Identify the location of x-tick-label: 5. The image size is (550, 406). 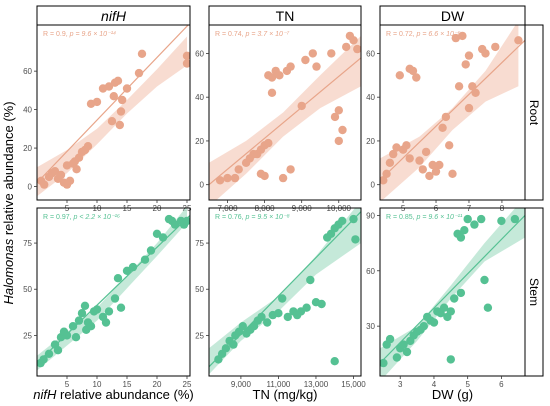
(67, 384).